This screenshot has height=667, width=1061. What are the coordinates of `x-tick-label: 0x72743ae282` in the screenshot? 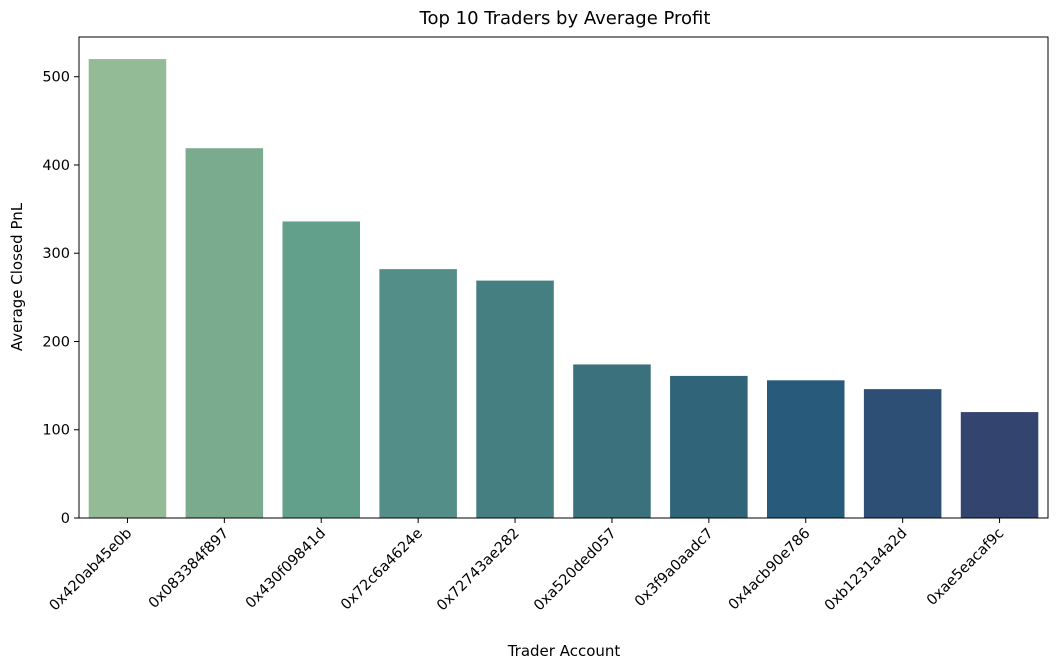 It's located at (478, 570).